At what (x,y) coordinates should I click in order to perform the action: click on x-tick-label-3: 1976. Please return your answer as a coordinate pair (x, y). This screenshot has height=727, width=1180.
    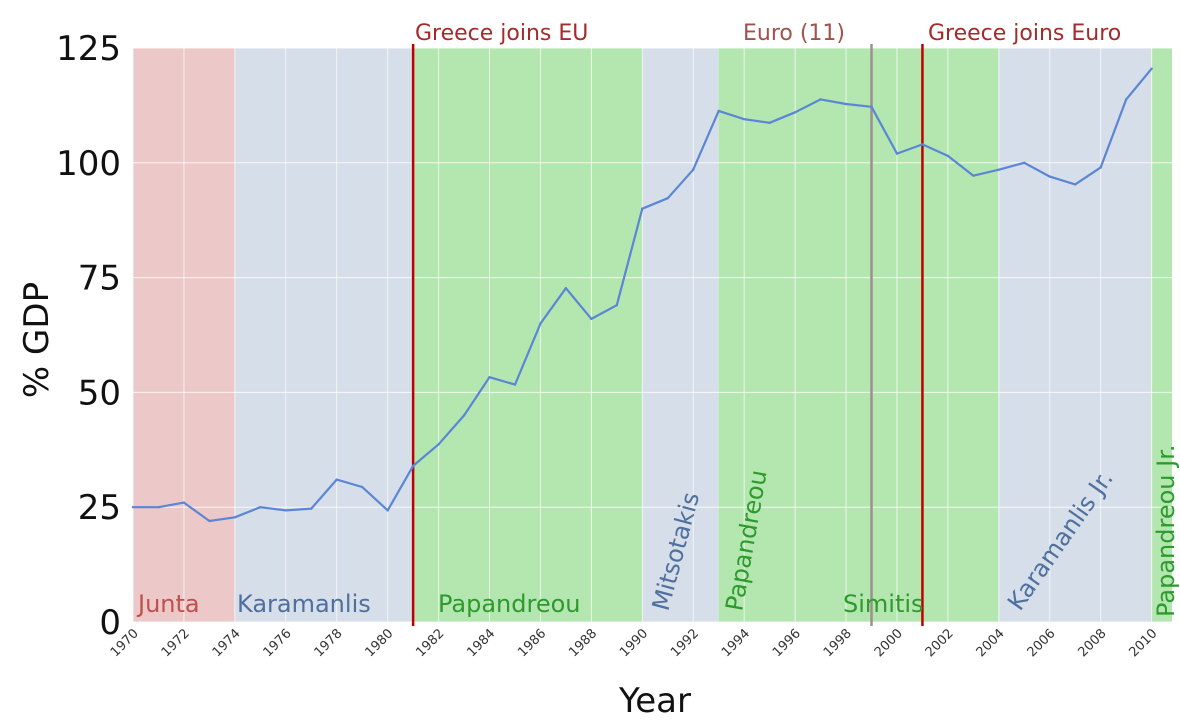
    Looking at the image, I should click on (278, 643).